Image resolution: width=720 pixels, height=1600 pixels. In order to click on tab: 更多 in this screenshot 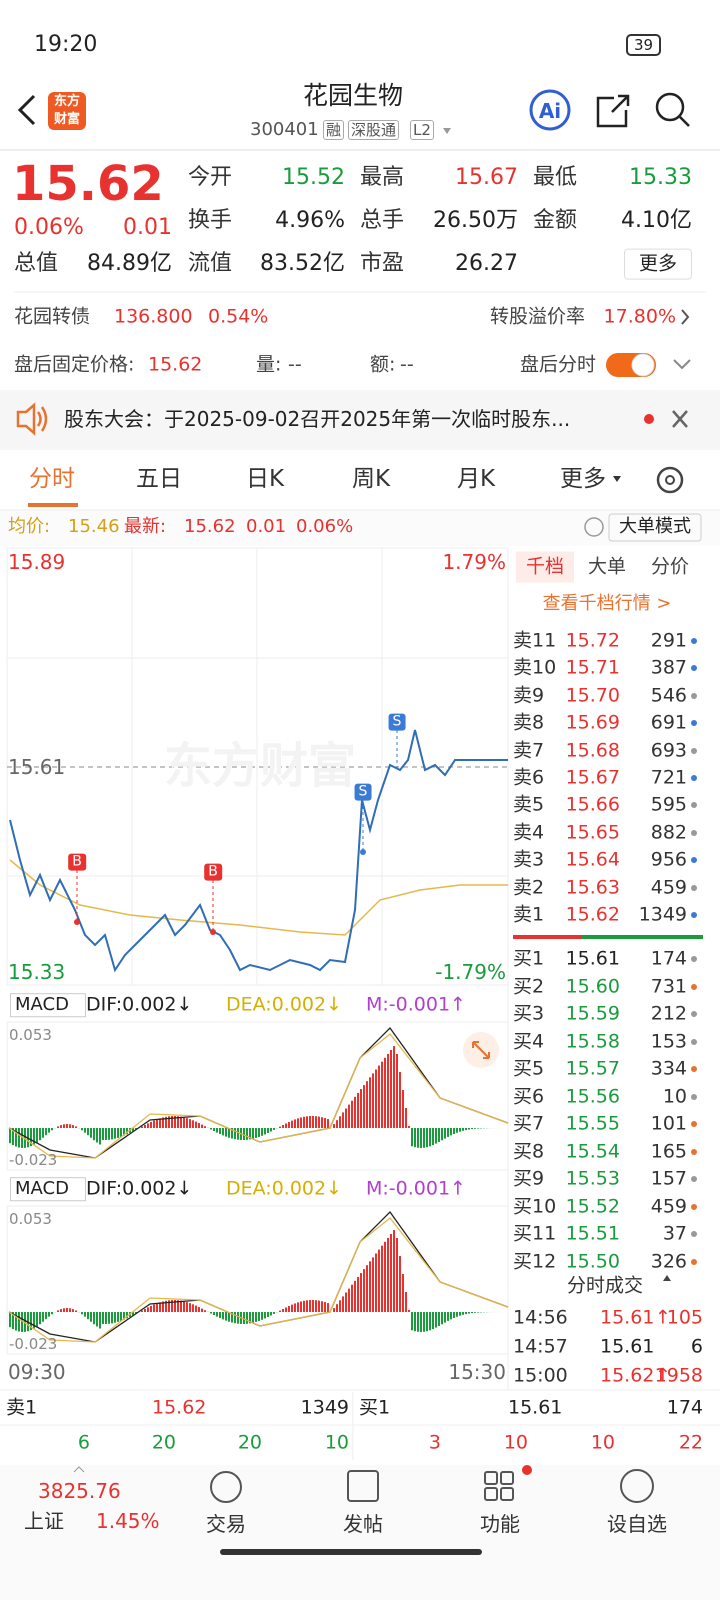, I will do `click(583, 479)`.